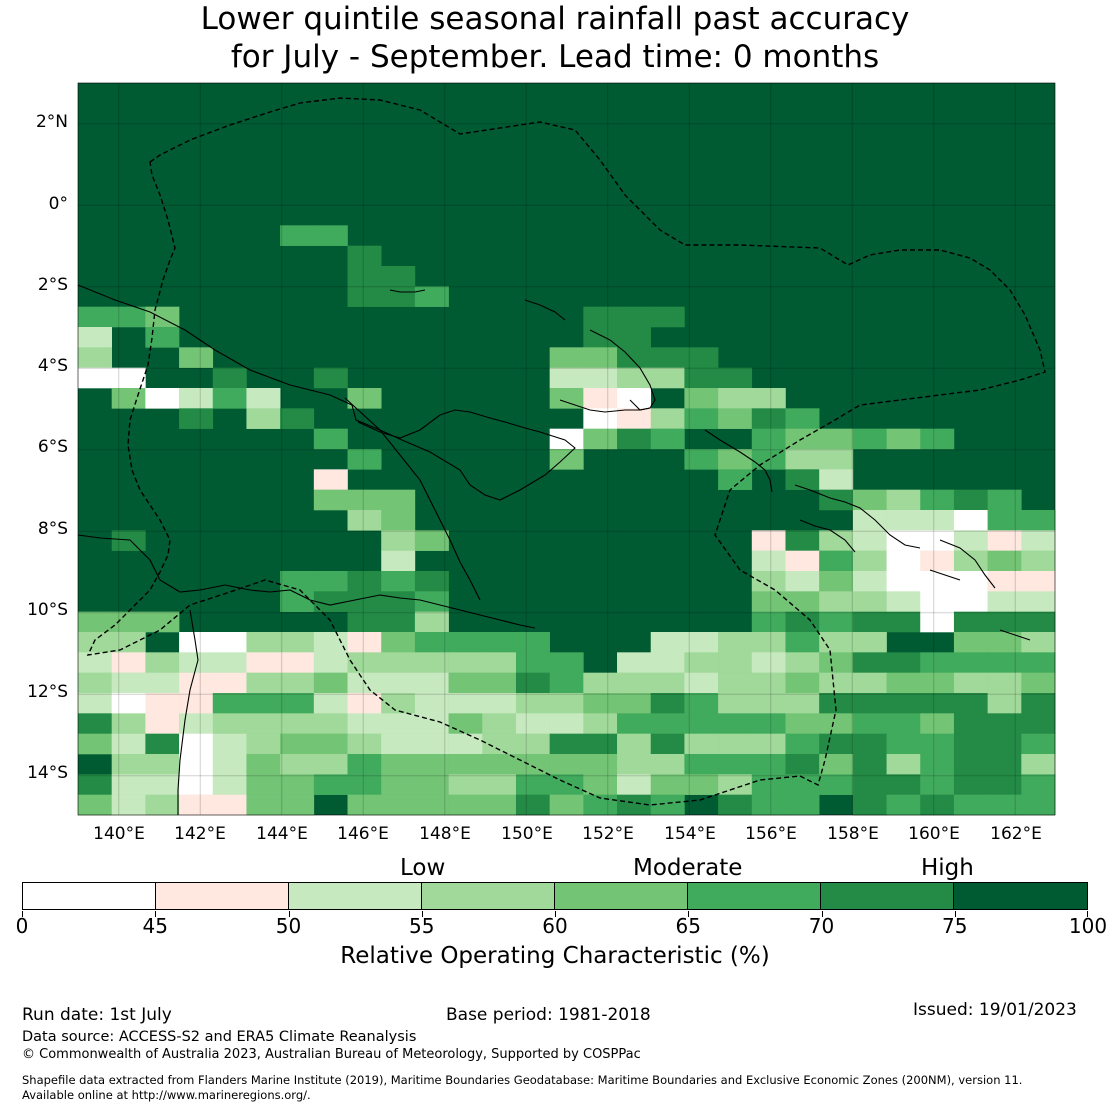 The height and width of the screenshot is (1110, 1110). What do you see at coordinates (47, 692) in the screenshot?
I see `lat-label-12s: 12°S` at bounding box center [47, 692].